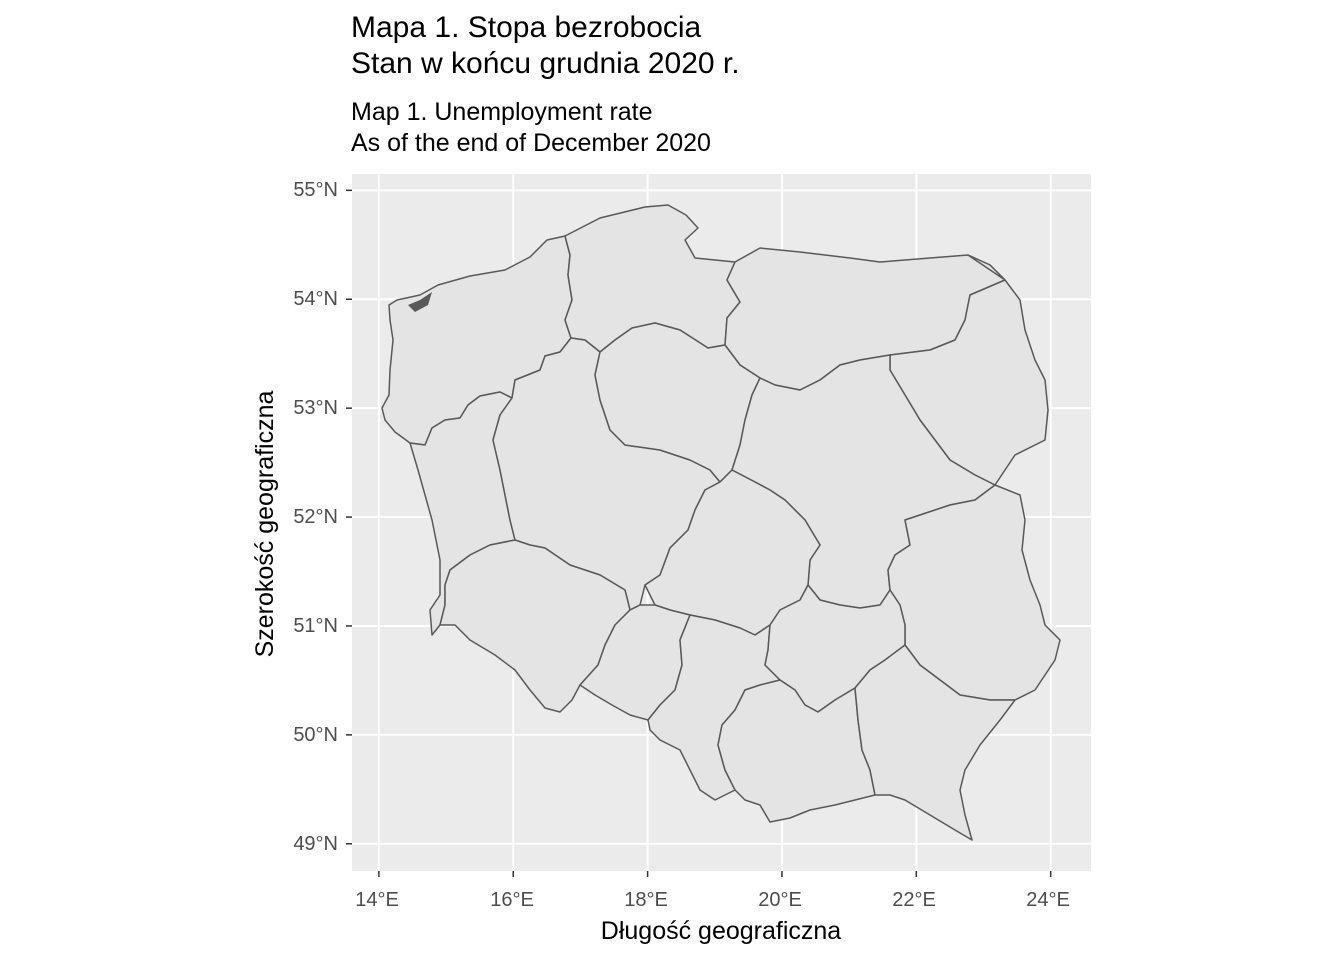 The image size is (1344, 960). What do you see at coordinates (712, 900) in the screenshot?
I see `x-axis-tick-labels: 14°E 16°E 18°E 20°E 22°E 24°E` at bounding box center [712, 900].